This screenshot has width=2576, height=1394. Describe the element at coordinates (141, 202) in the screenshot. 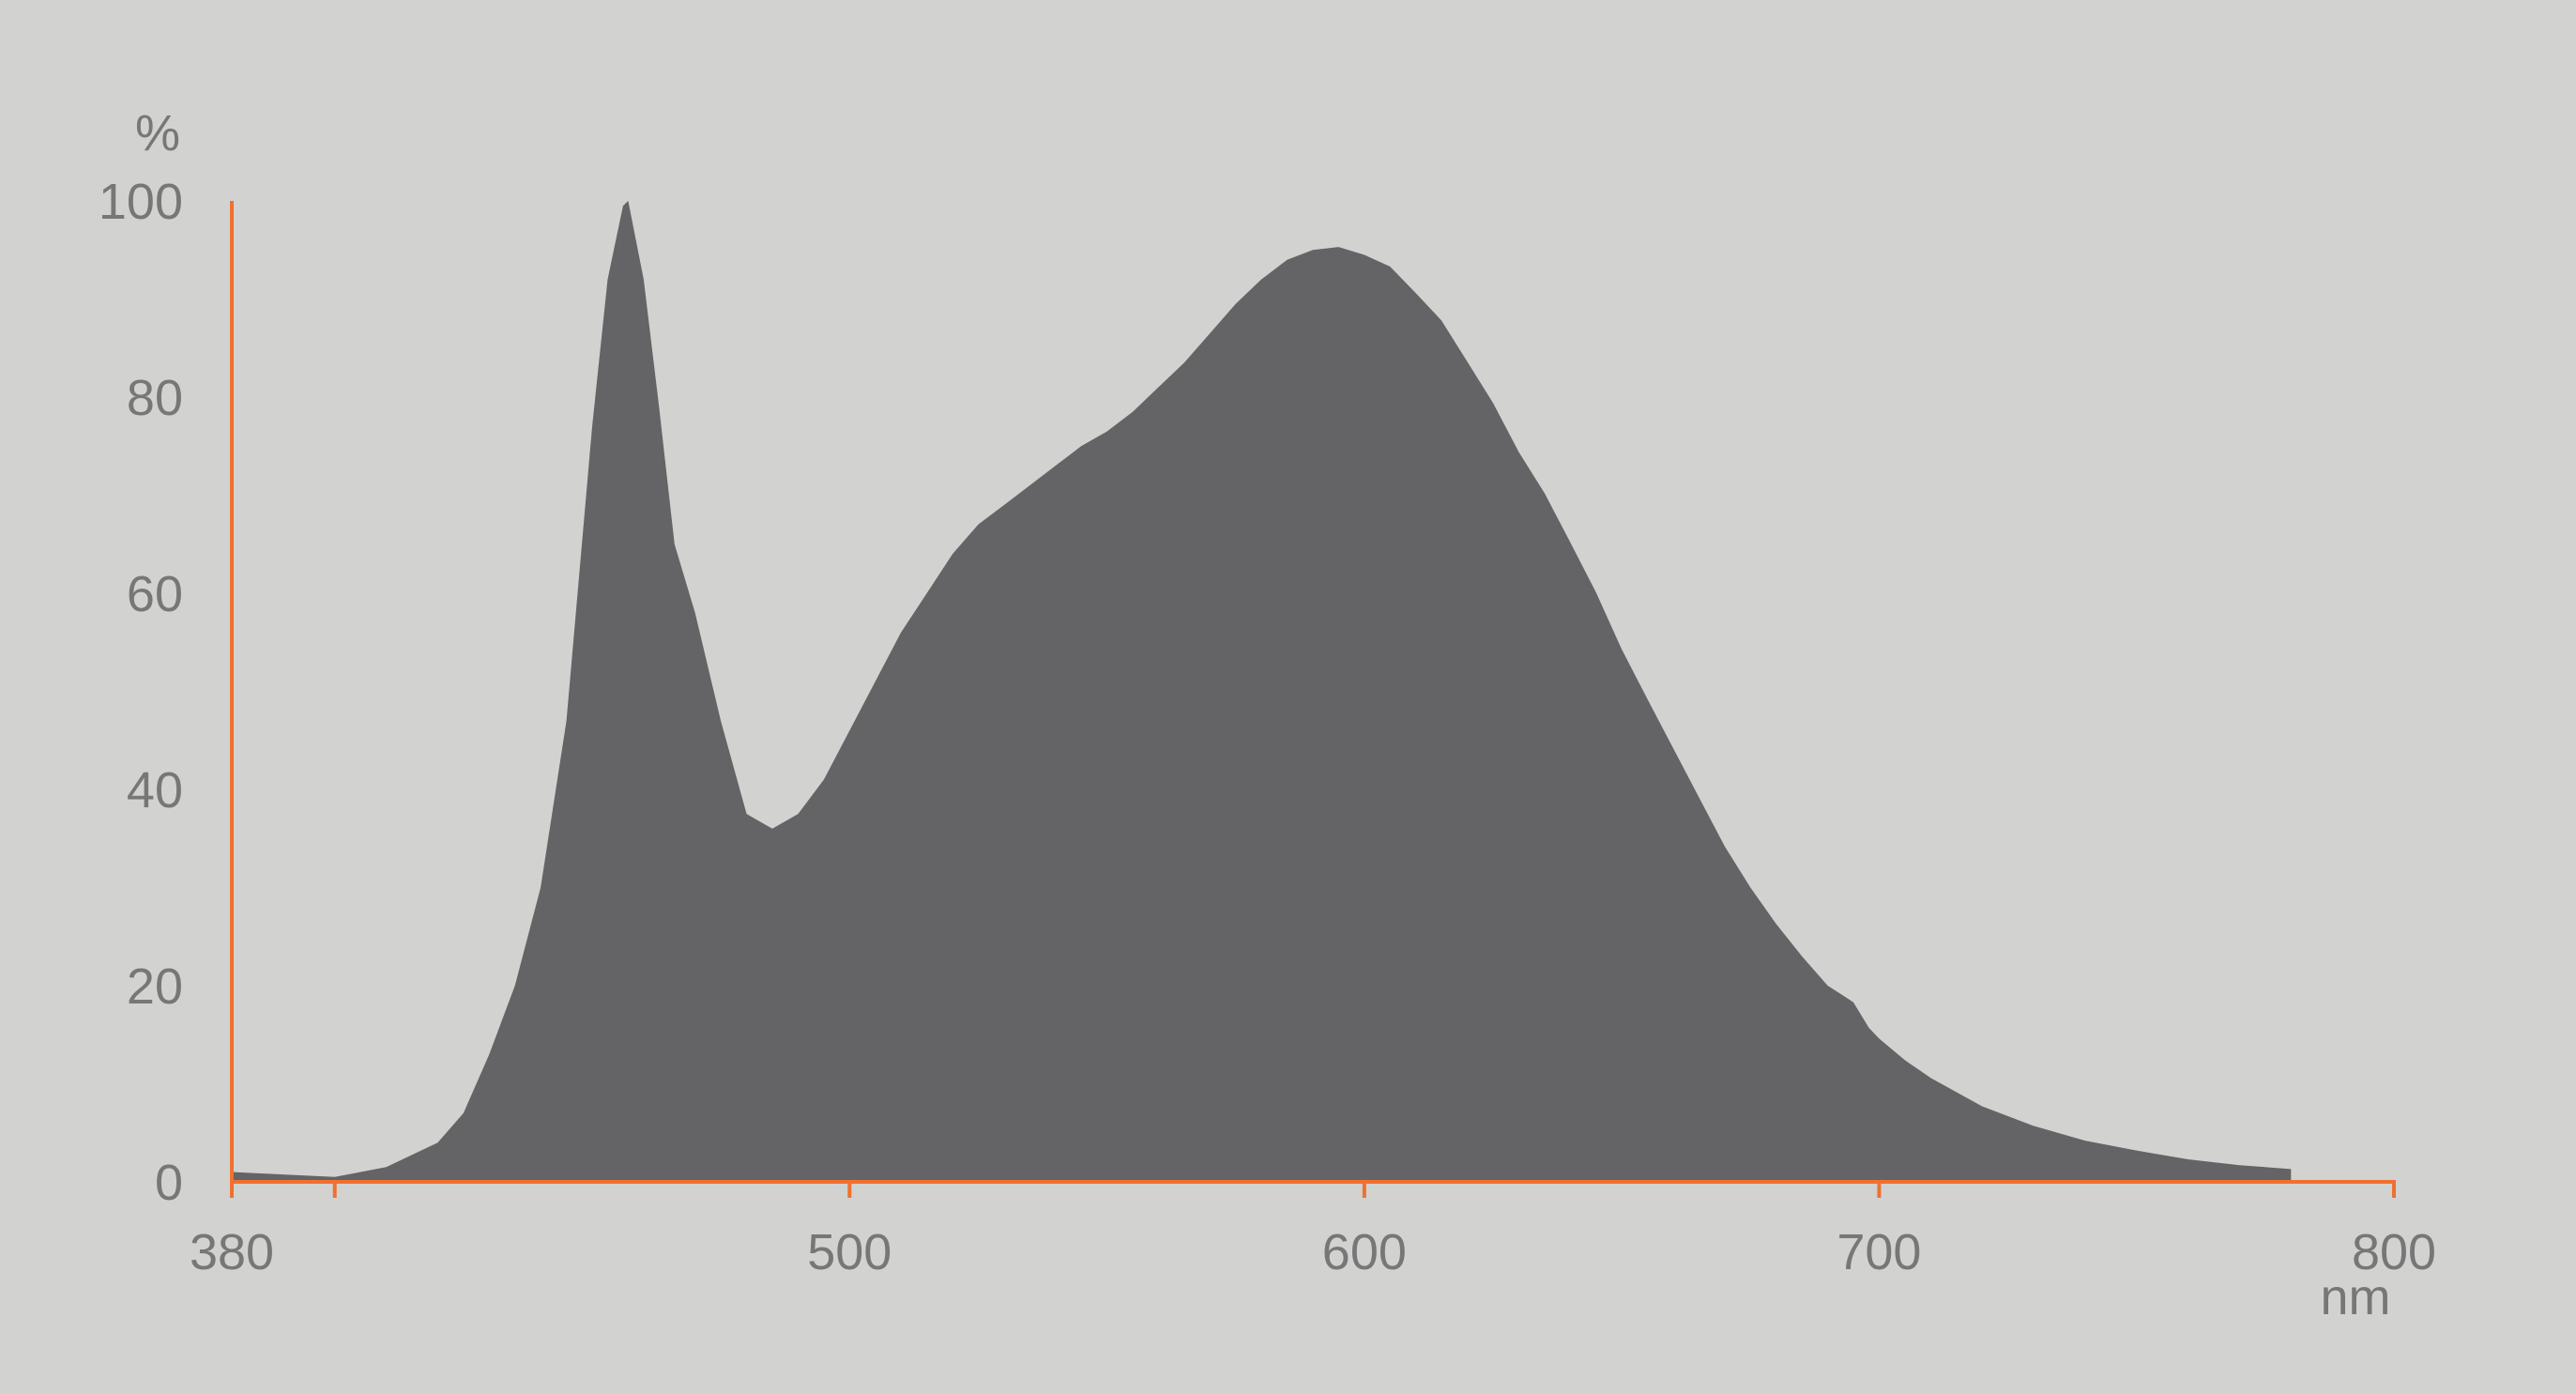

I see `y-tick-label: 100` at that location.